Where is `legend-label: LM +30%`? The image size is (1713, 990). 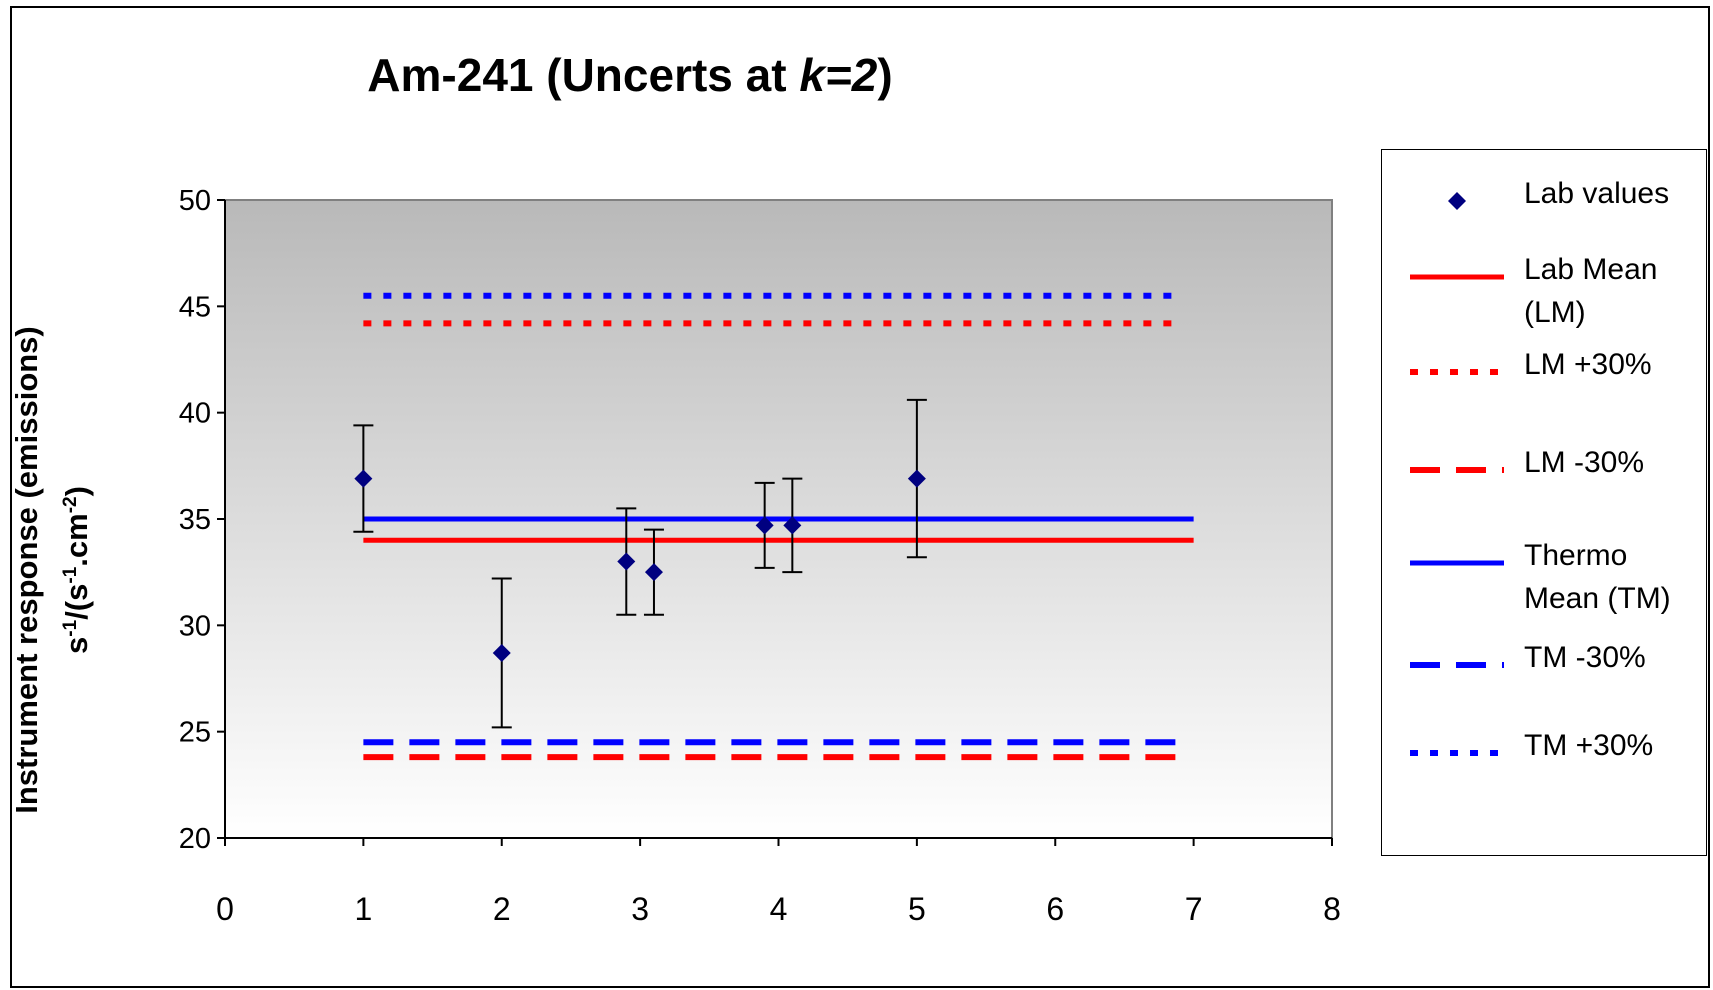
legend-label: LM +30% is located at coordinates (1588, 364).